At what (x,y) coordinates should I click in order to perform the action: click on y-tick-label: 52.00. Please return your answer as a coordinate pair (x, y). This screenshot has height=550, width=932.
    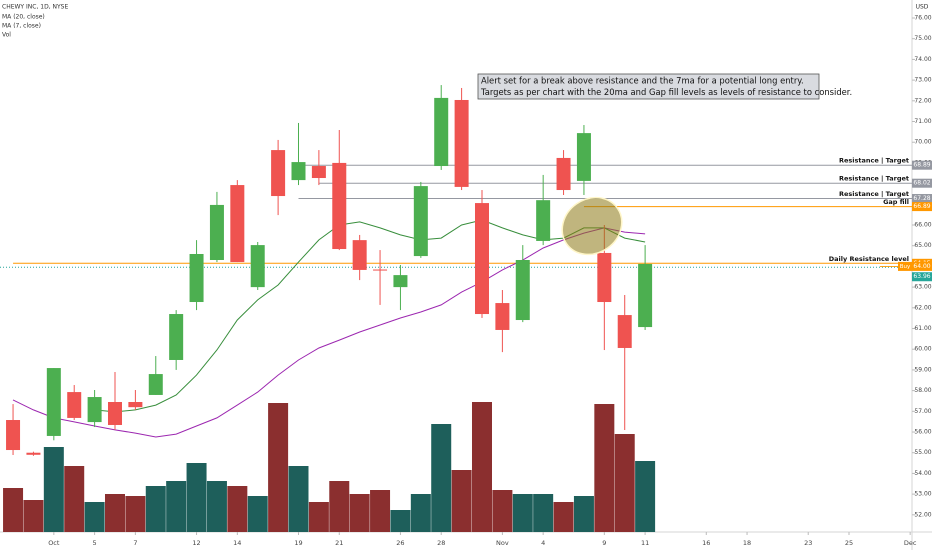
    Looking at the image, I should click on (922, 514).